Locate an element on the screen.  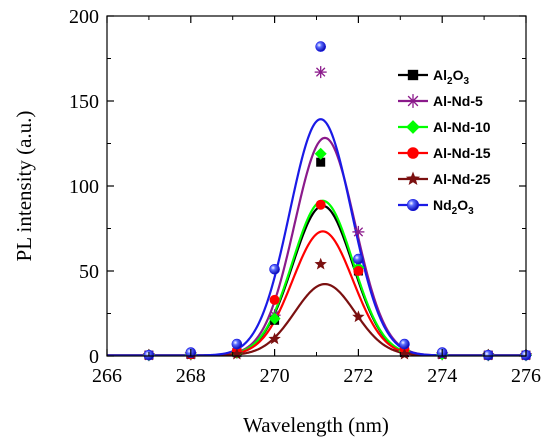
x-tick-label: 272 is located at coordinates (358, 376).